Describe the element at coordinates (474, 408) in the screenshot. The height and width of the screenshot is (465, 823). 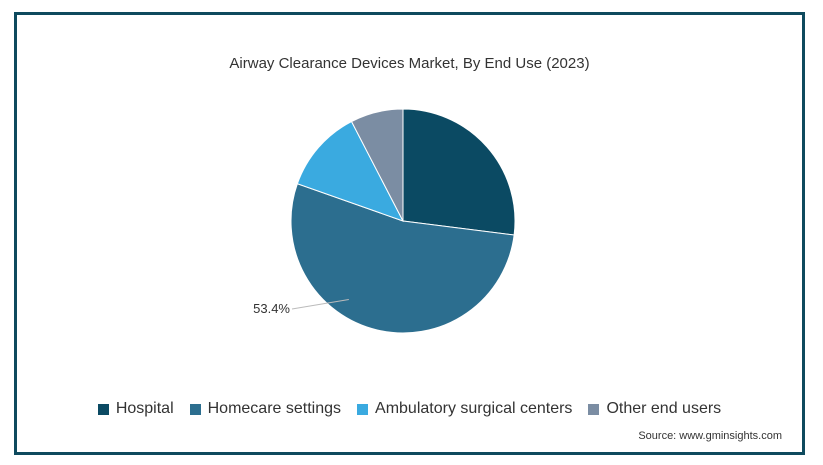
I see `legend-label-ambulatory: Ambulatory surgical centers` at that location.